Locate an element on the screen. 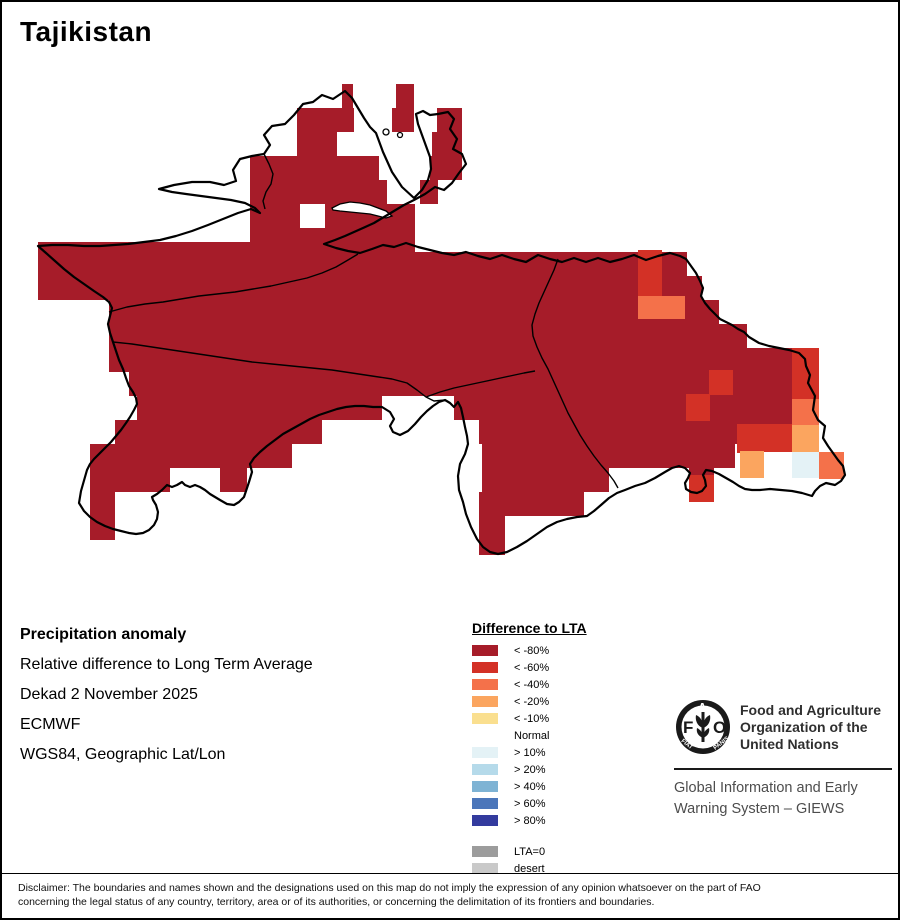 The image size is (900, 920). legend-label: < -10% is located at coordinates (532, 718).